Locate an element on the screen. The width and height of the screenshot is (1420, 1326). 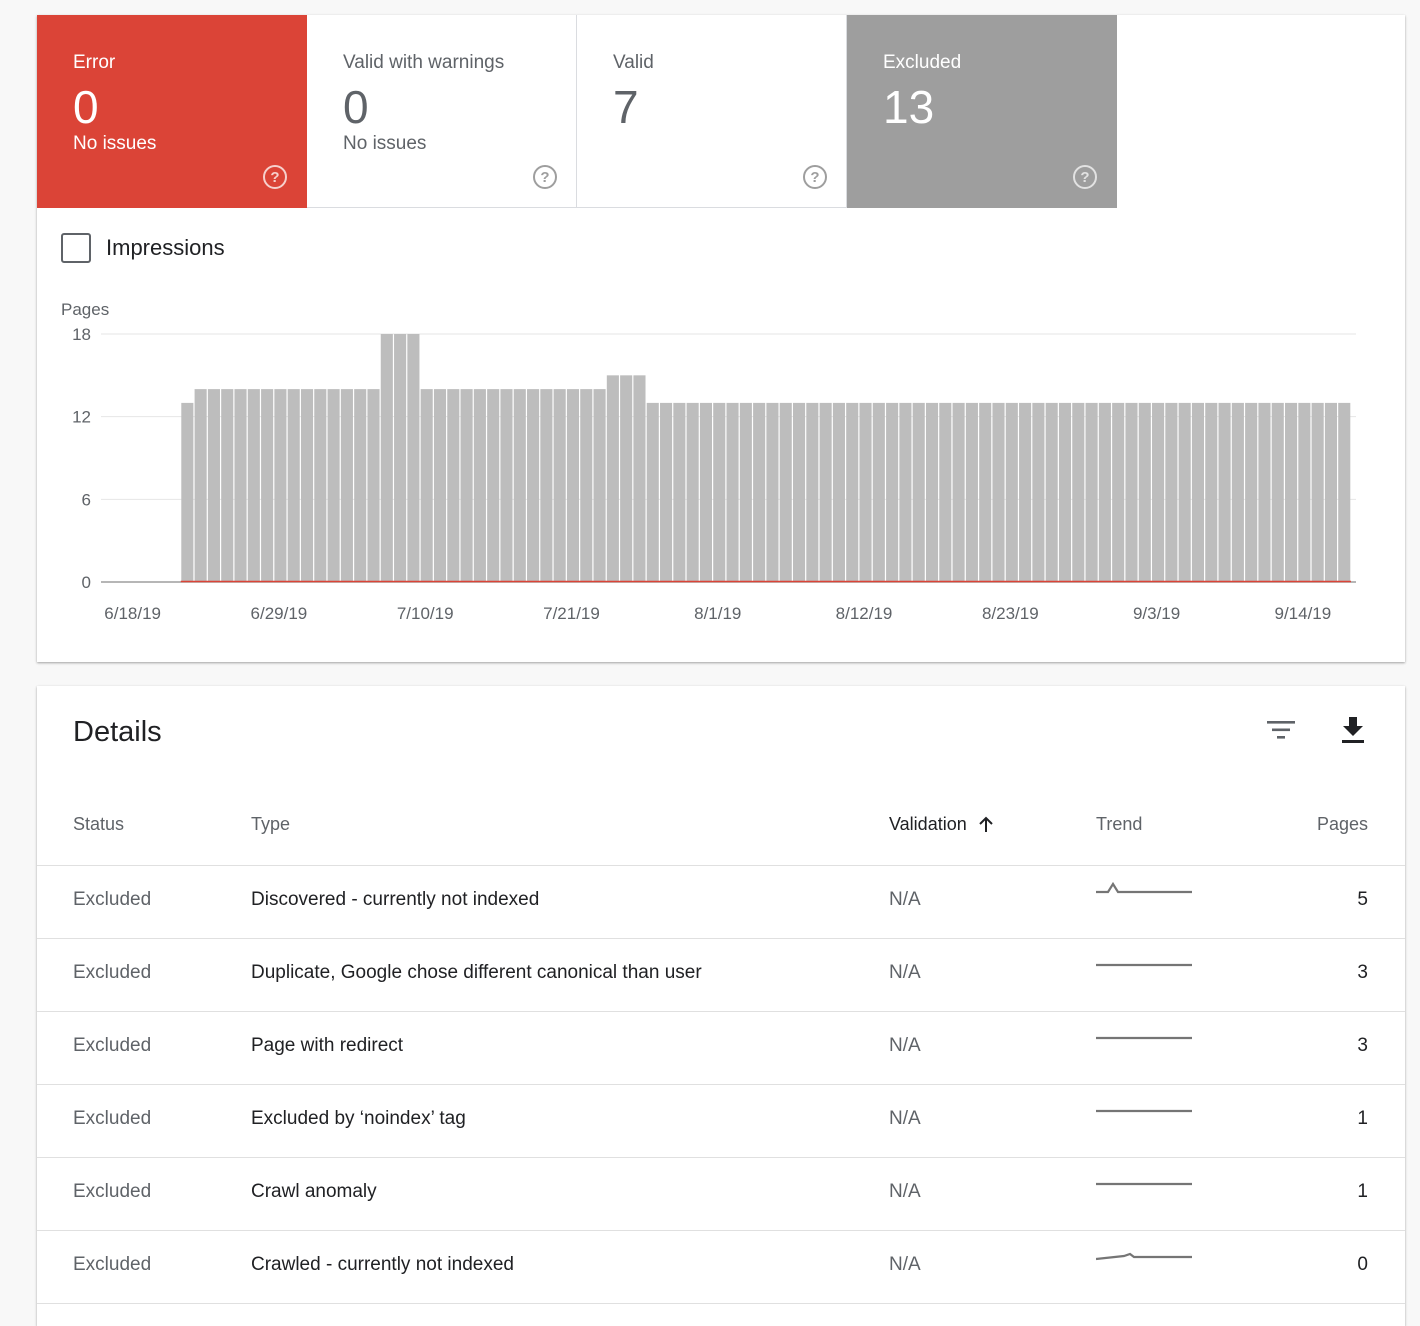
filter-button is located at coordinates (1281, 730).